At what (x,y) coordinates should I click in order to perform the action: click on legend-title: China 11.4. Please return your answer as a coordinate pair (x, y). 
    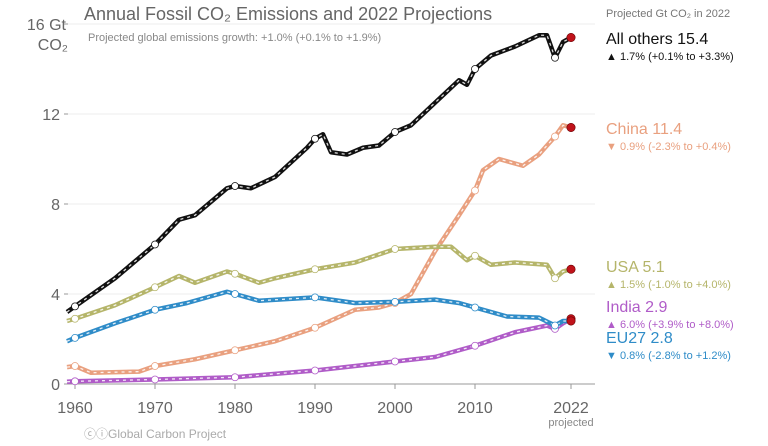
    Looking at the image, I should click on (644, 129).